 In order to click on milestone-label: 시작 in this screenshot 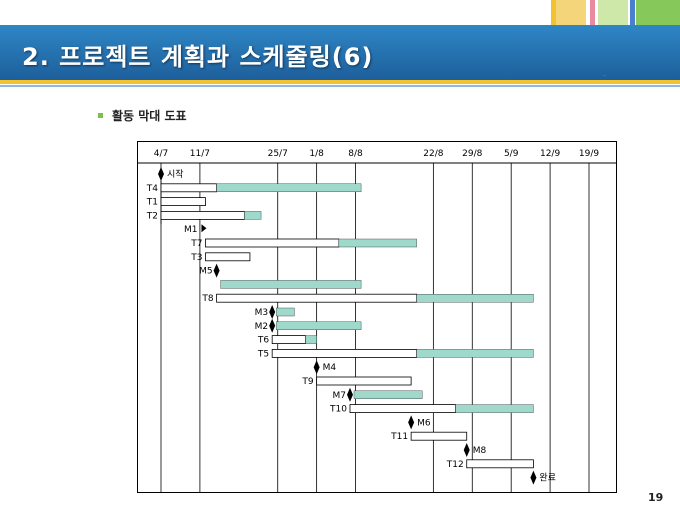, I will do `click(175, 174)`.